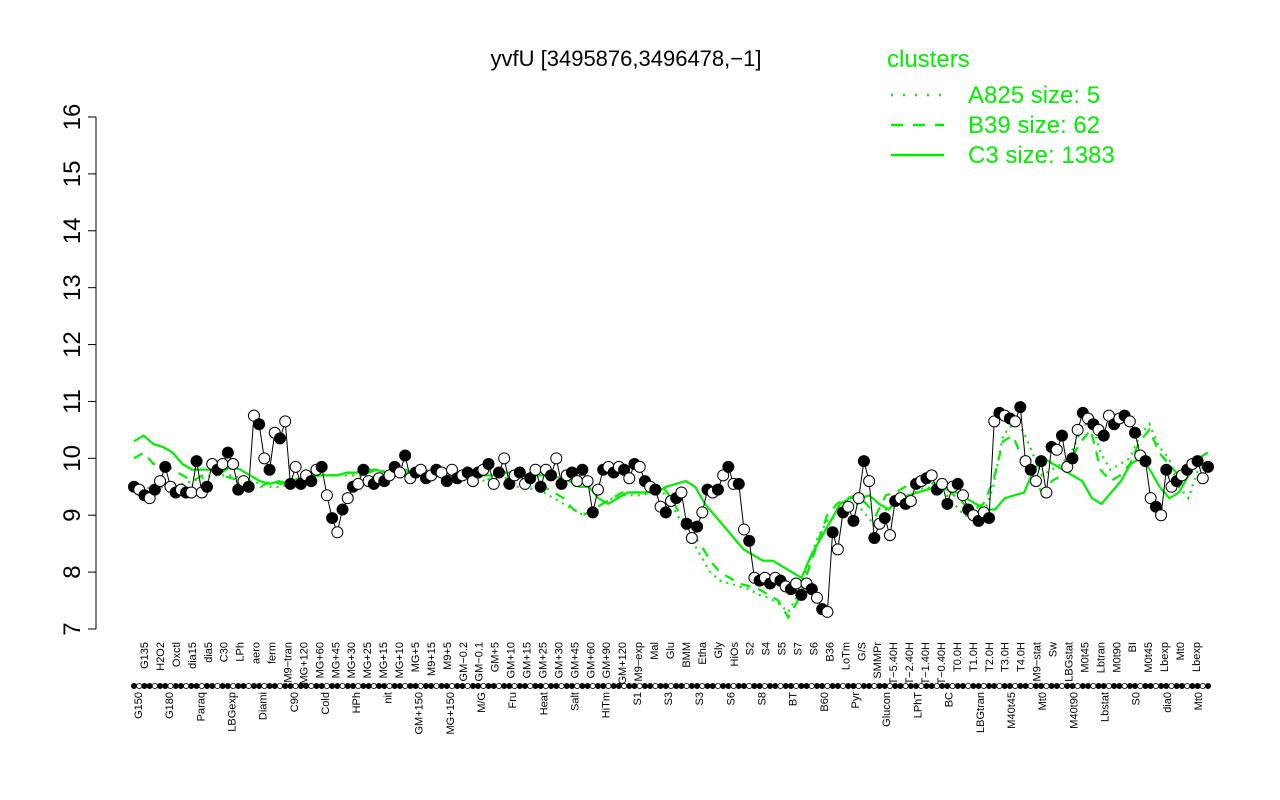 Image resolution: width=1280 pixels, height=800 pixels. Describe the element at coordinates (448, 656) in the screenshot. I see `x-tick-label: M9+5` at that location.